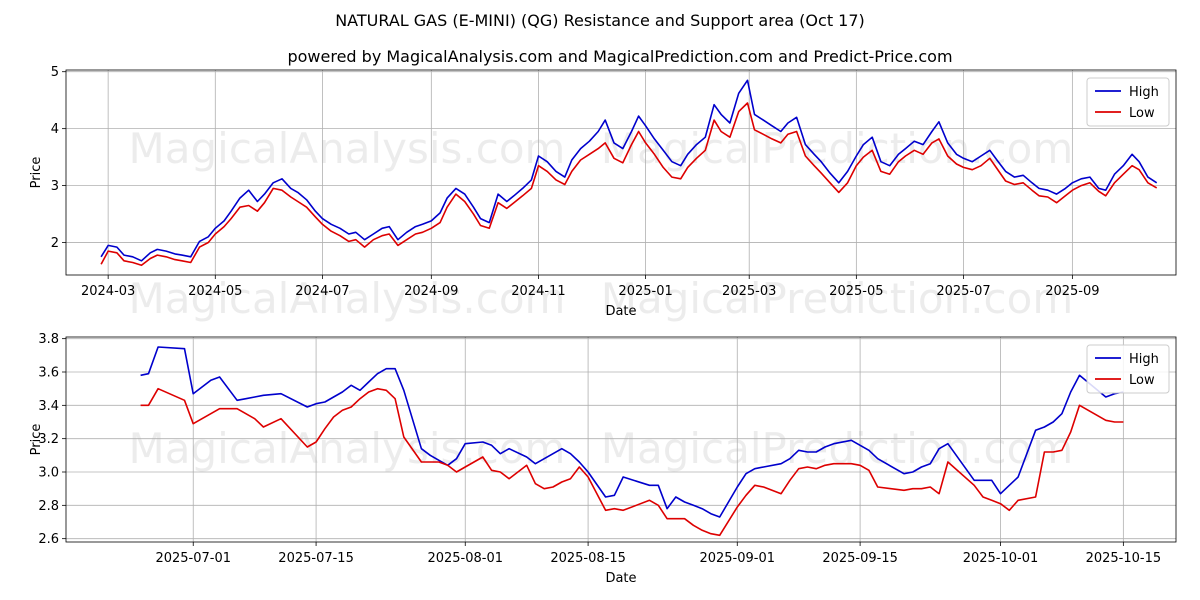 The height and width of the screenshot is (600, 1200). Describe the element at coordinates (322, 291) in the screenshot. I see `x-tick-label: 2024-07` at that location.